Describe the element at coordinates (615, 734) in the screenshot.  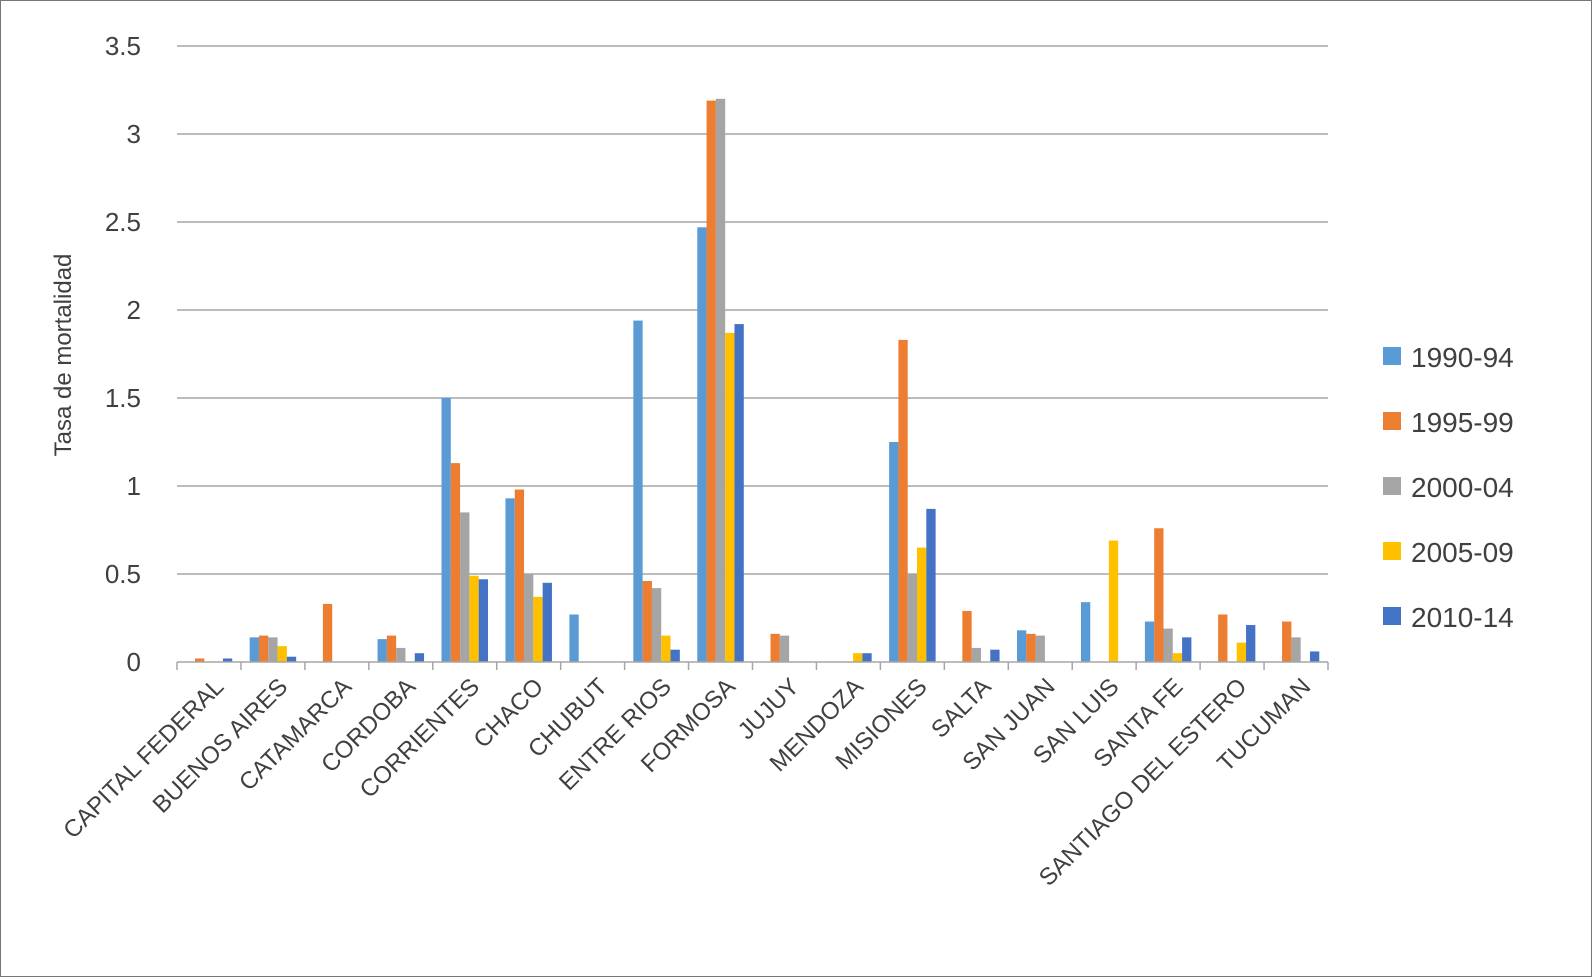
I see `category-label: ENTRE RIOS` at that location.